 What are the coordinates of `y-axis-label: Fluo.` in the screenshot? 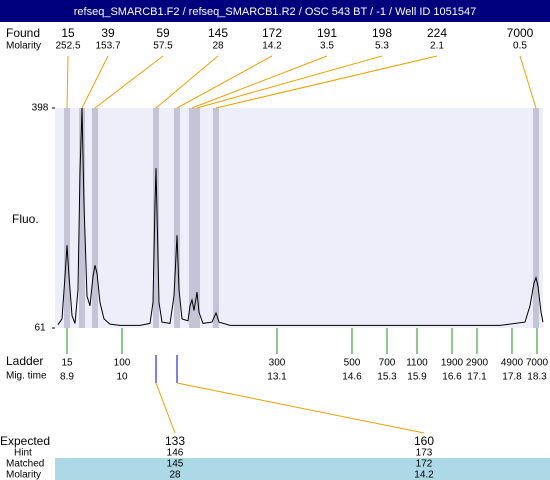 It's located at (25, 219).